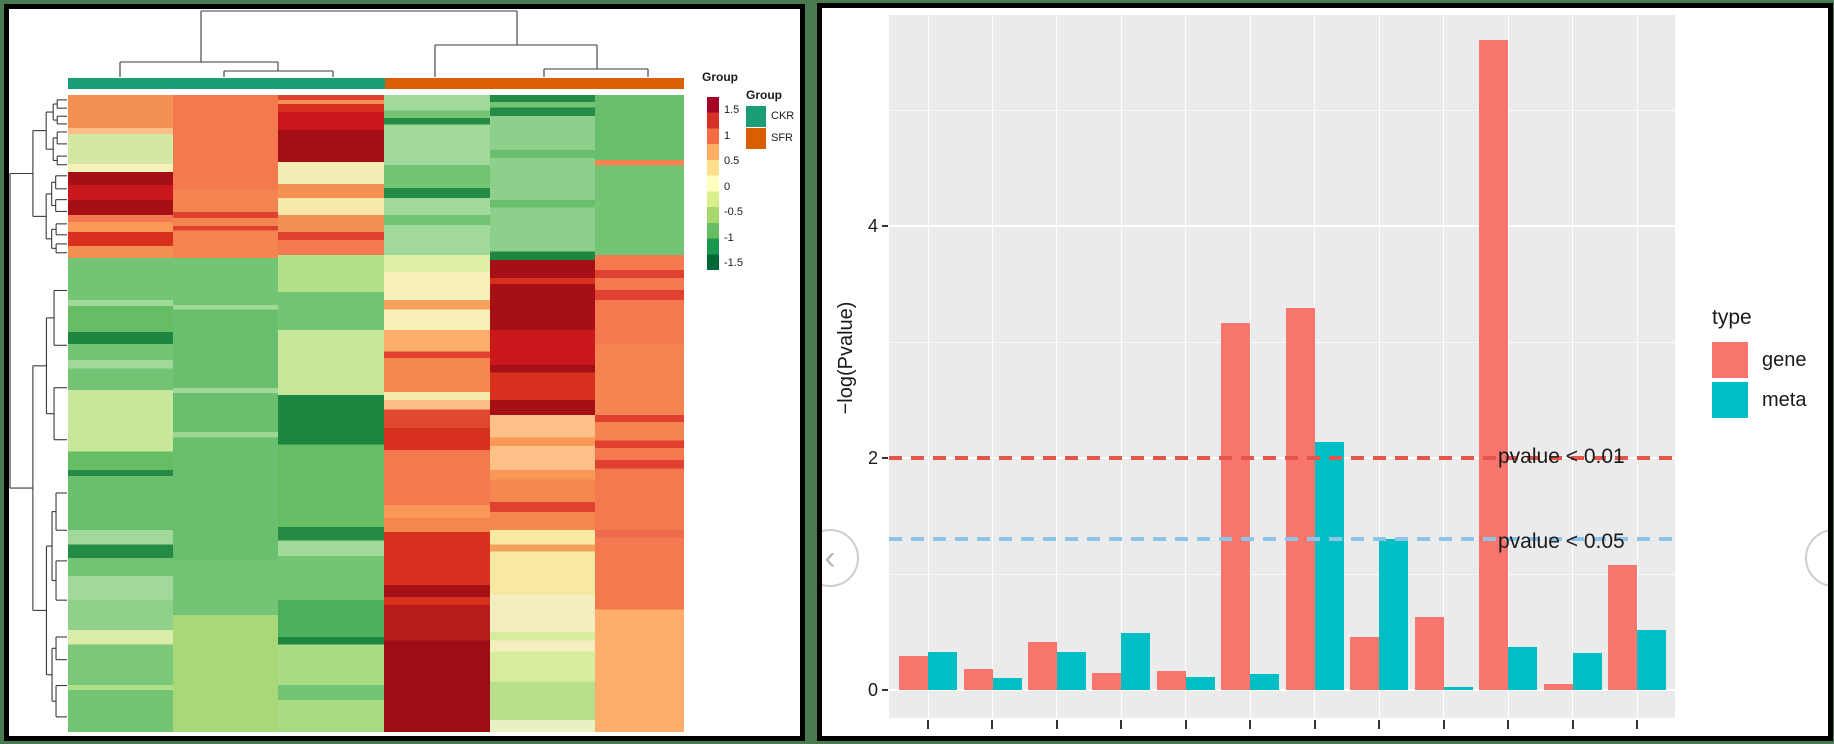  Describe the element at coordinates (534, 83) in the screenshot. I see `col-annotation-sfr` at that location.